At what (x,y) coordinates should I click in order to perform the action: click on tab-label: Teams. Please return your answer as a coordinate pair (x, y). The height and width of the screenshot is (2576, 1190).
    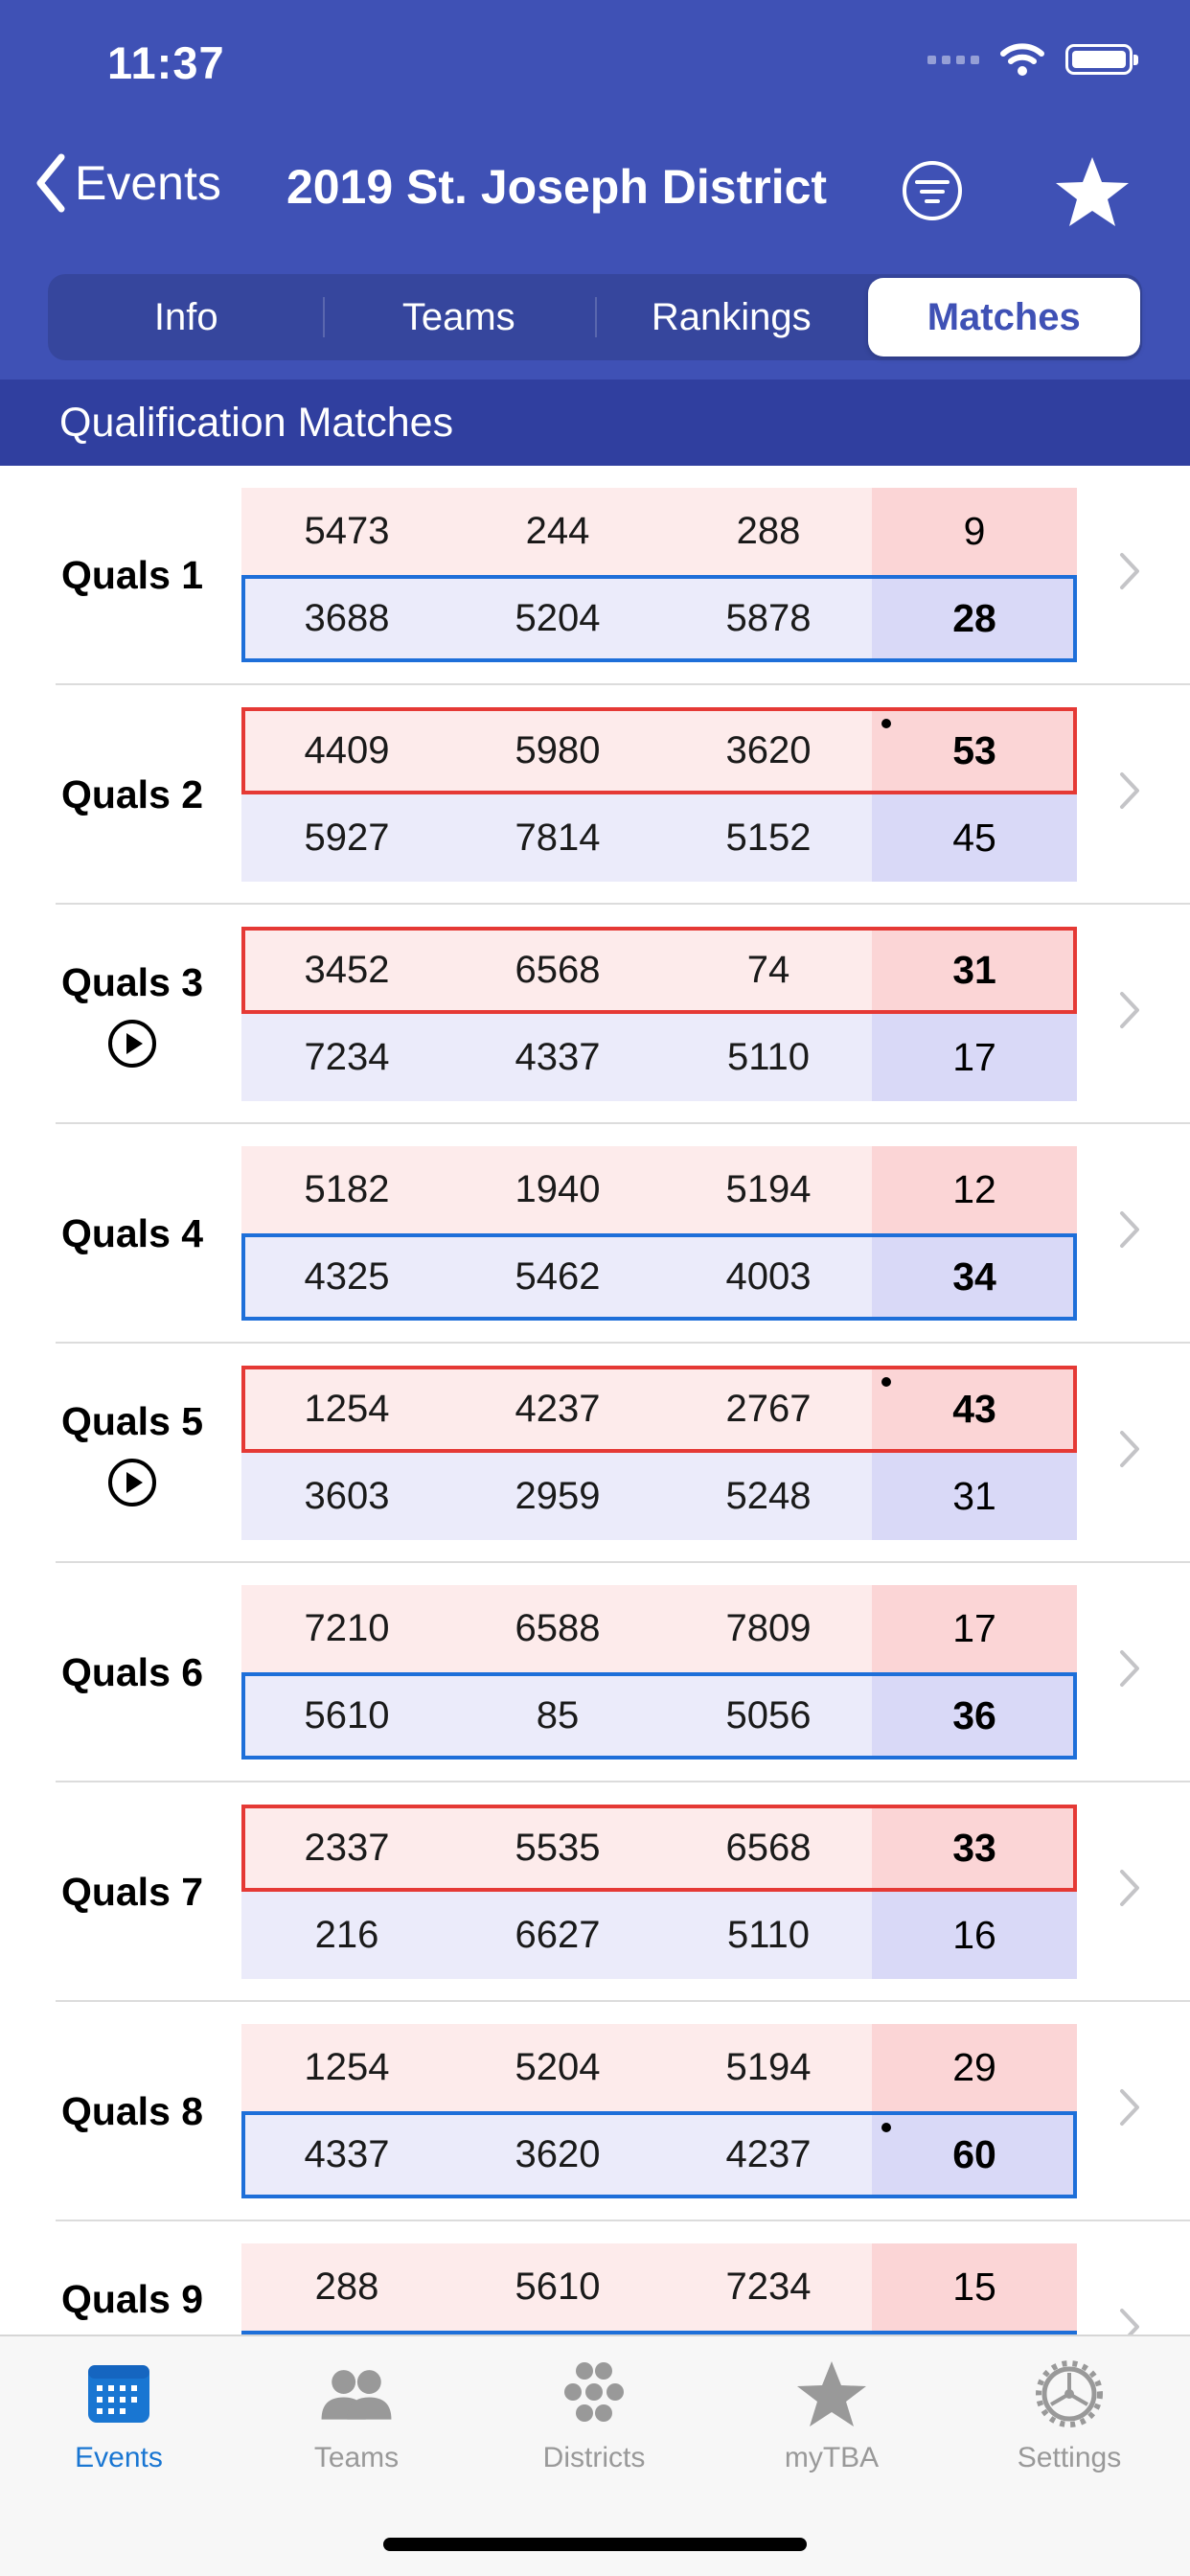
    Looking at the image, I should click on (357, 2457).